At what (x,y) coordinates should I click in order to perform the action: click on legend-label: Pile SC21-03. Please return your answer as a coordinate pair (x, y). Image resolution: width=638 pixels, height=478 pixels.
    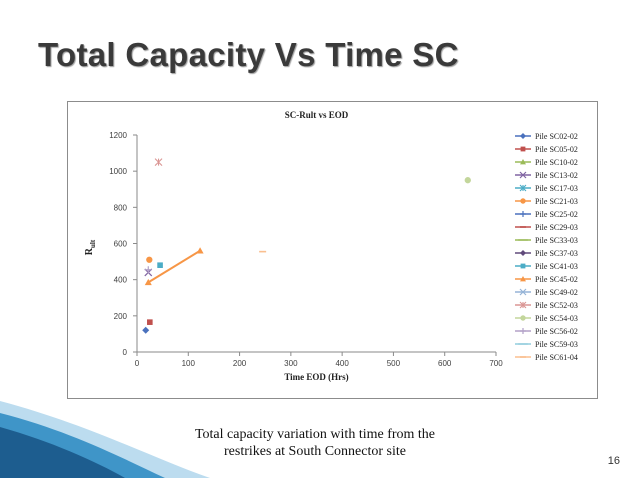
    Looking at the image, I should click on (556, 201).